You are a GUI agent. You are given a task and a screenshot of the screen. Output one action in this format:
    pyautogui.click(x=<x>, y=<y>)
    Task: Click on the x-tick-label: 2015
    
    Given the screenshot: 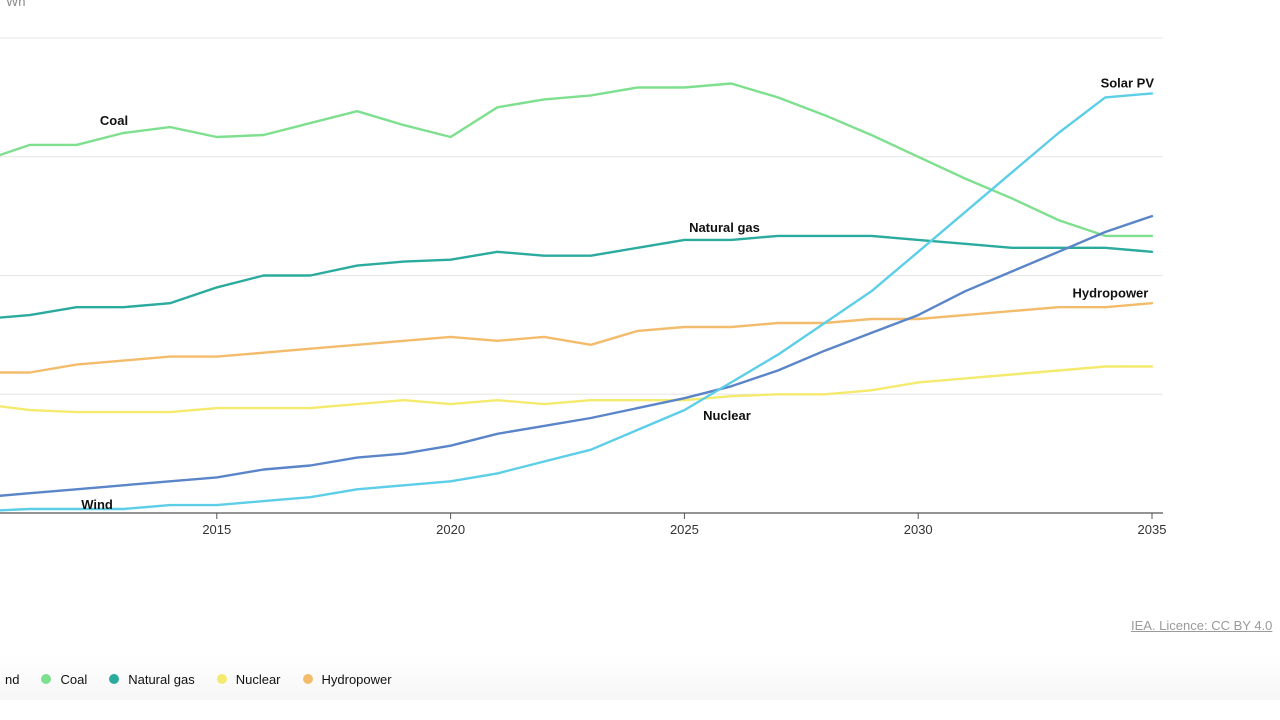 What is the action you would take?
    pyautogui.click(x=216, y=529)
    